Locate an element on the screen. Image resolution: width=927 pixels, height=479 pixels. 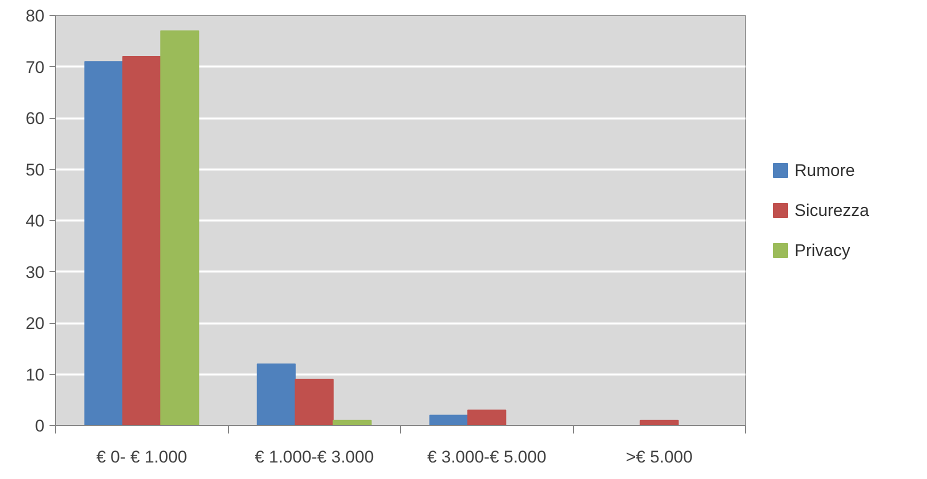
y-tick-label: 0 is located at coordinates (40, 426).